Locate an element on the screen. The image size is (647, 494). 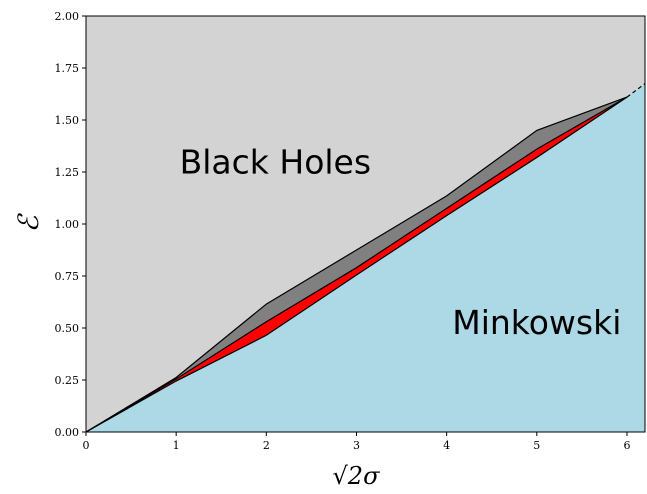
x-tick-label: 4 is located at coordinates (446, 445).